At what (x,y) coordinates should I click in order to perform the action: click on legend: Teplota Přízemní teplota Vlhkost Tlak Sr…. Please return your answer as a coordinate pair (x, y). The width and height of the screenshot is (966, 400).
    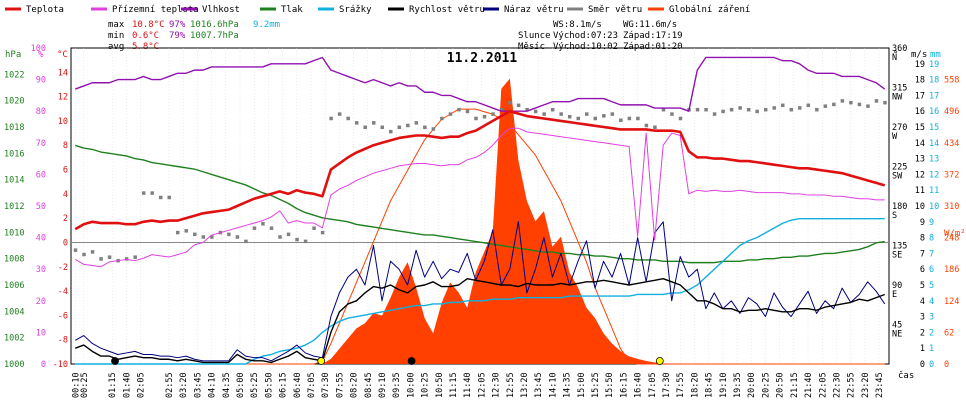
    Looking at the image, I should click on (377, 10).